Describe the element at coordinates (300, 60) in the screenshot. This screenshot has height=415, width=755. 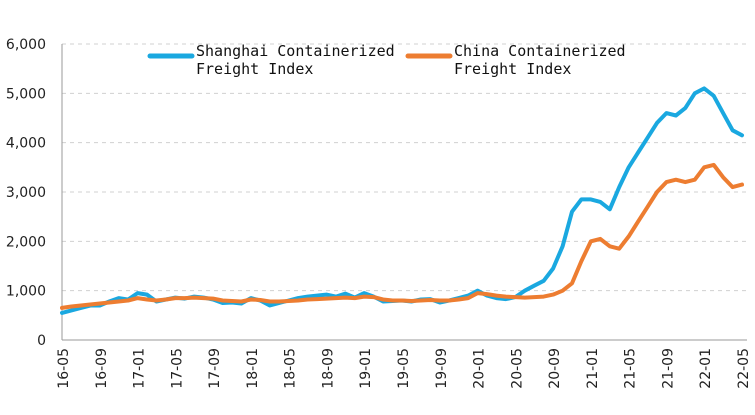
I see `legend-label-shanghai: Shanghai Containerized Freight Index` at that location.